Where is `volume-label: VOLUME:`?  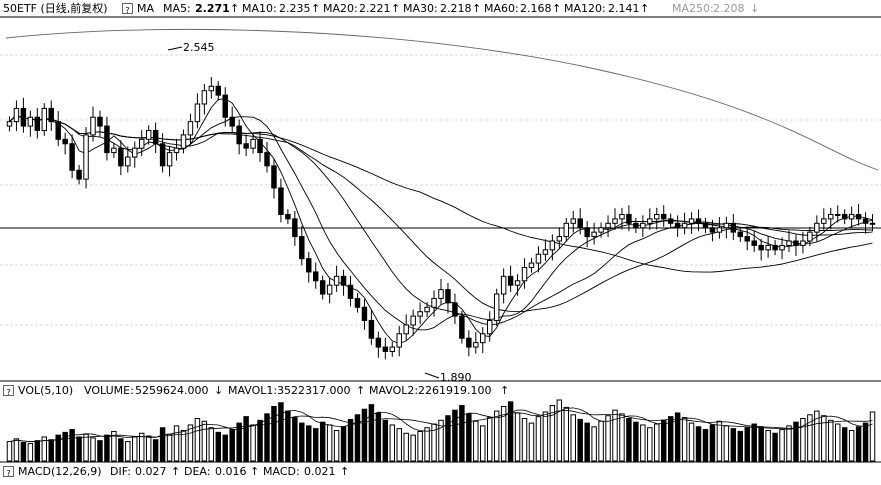
volume-label: VOLUME: is located at coordinates (109, 390).